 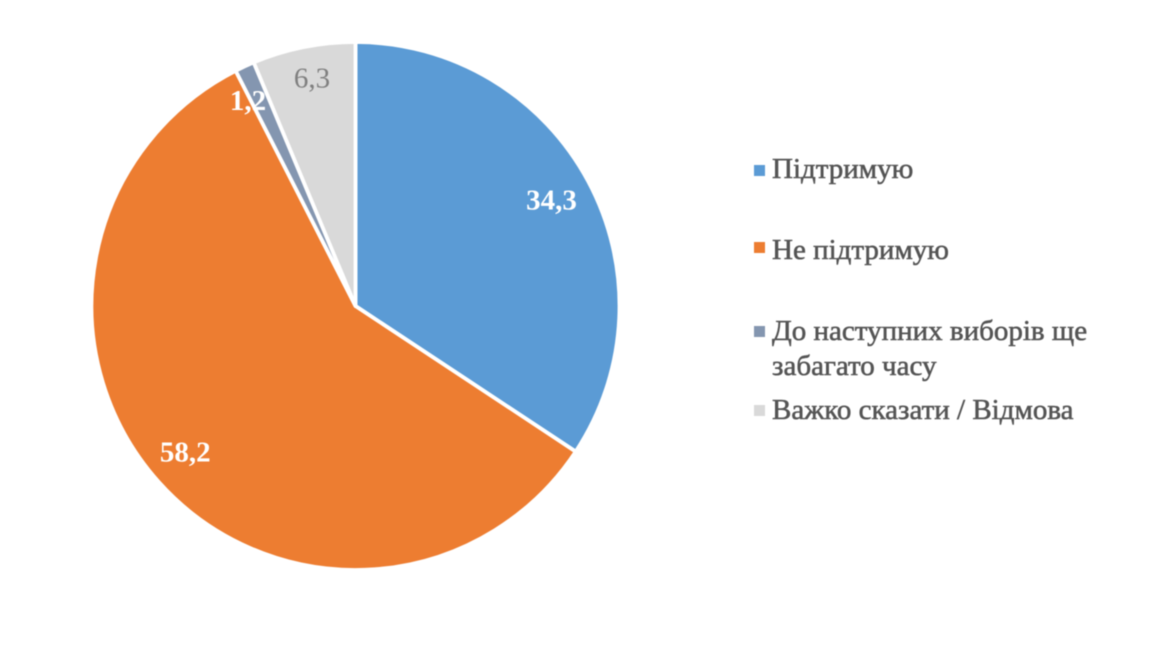 What do you see at coordinates (312, 79) in the screenshot?
I see `svg-text: 6,3` at bounding box center [312, 79].